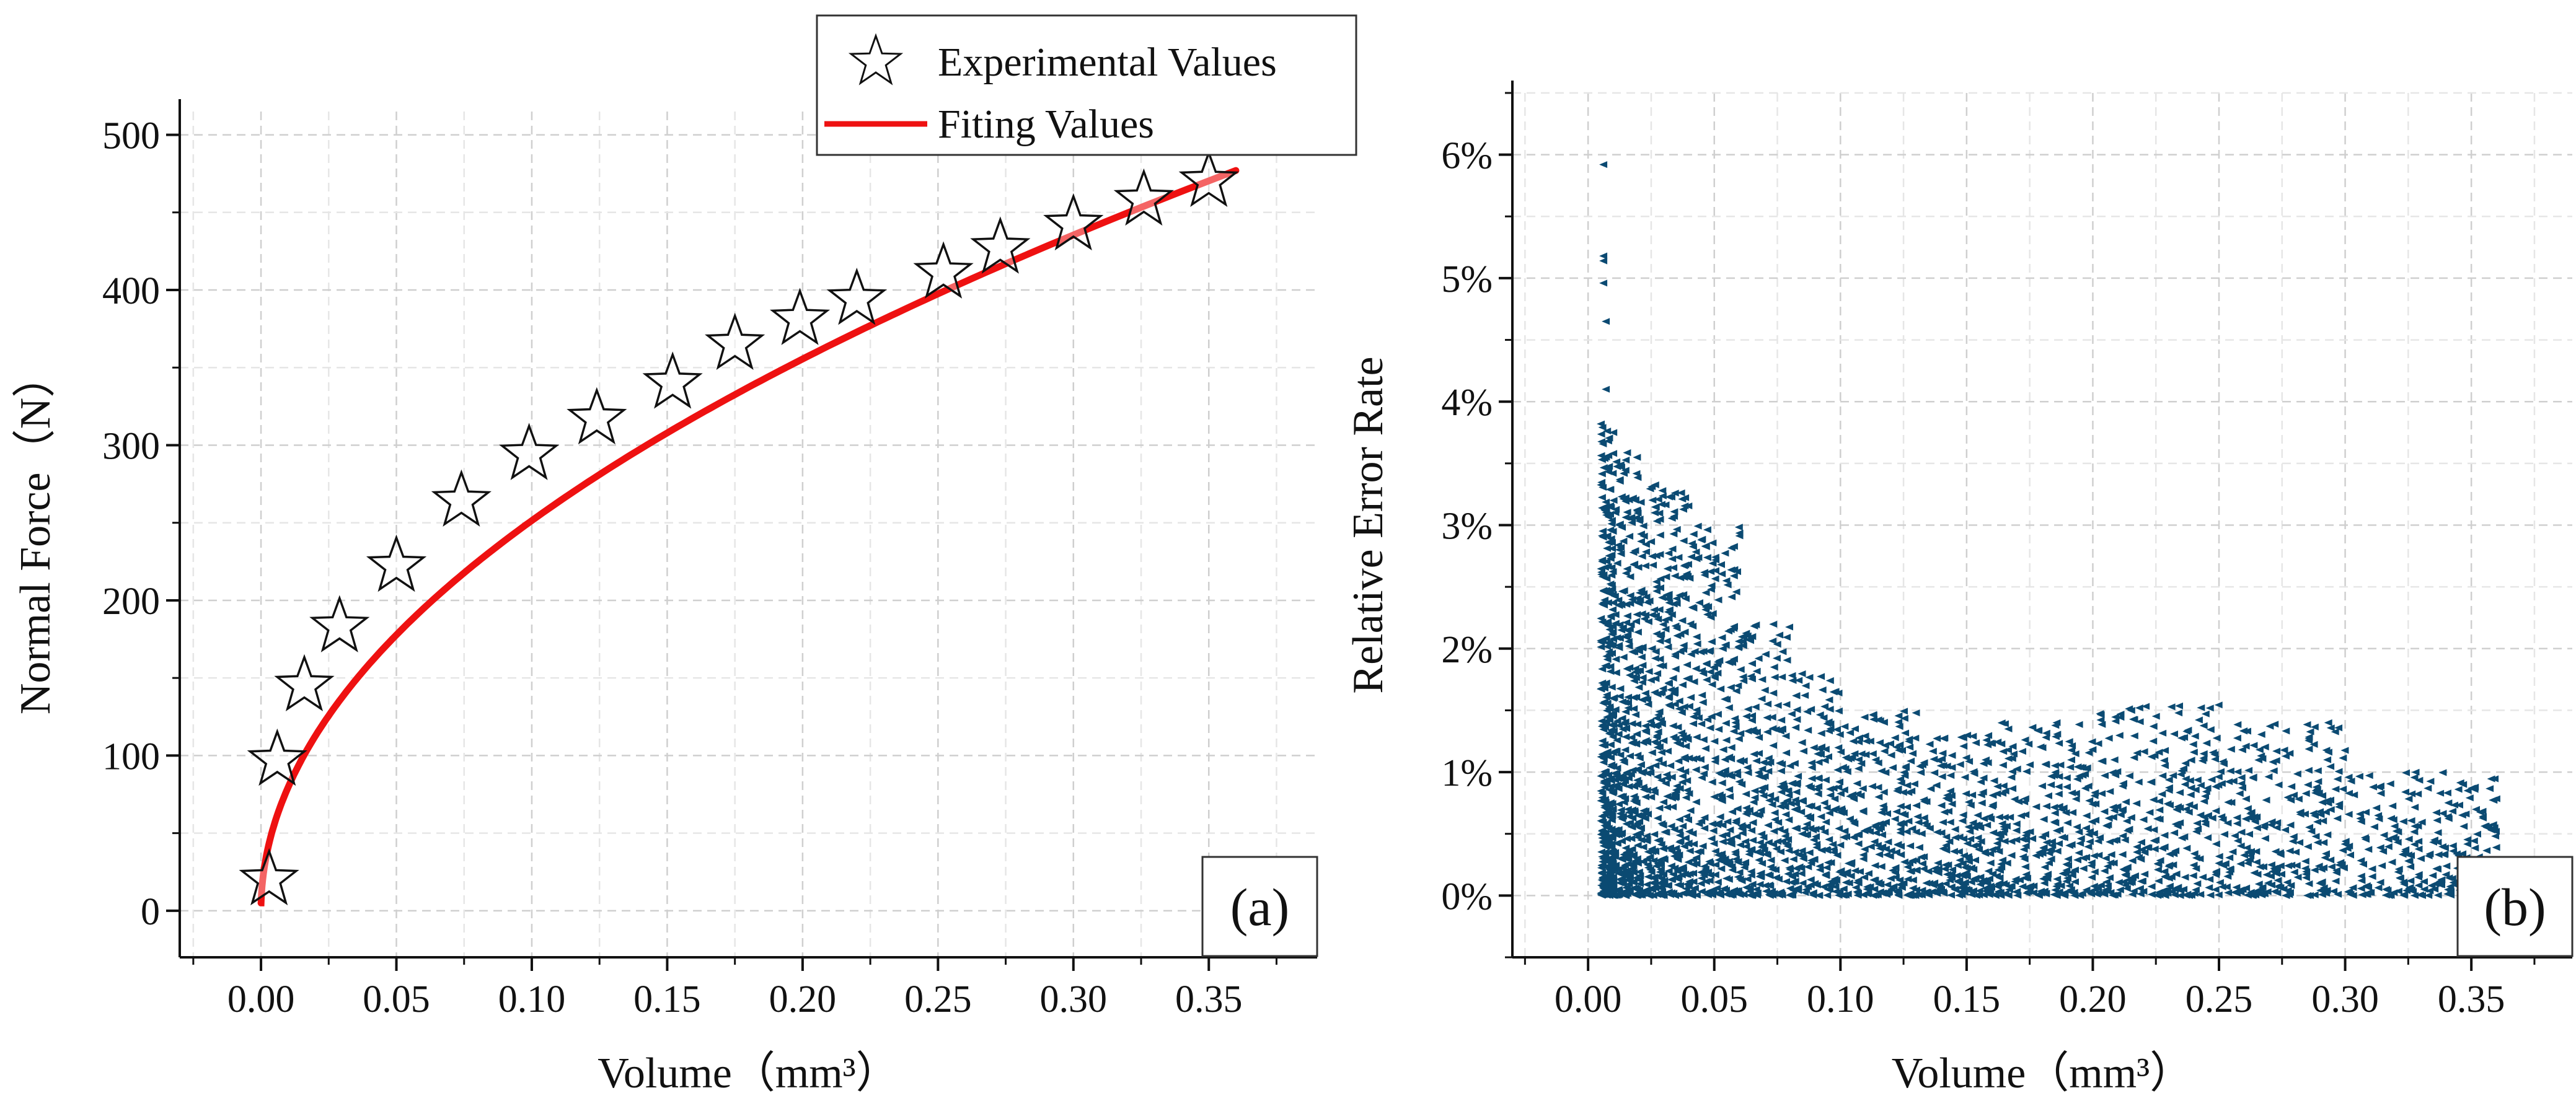 The width and height of the screenshot is (2576, 1106). Describe the element at coordinates (131, 136) in the screenshot. I see `y-tick-label: 500` at that location.